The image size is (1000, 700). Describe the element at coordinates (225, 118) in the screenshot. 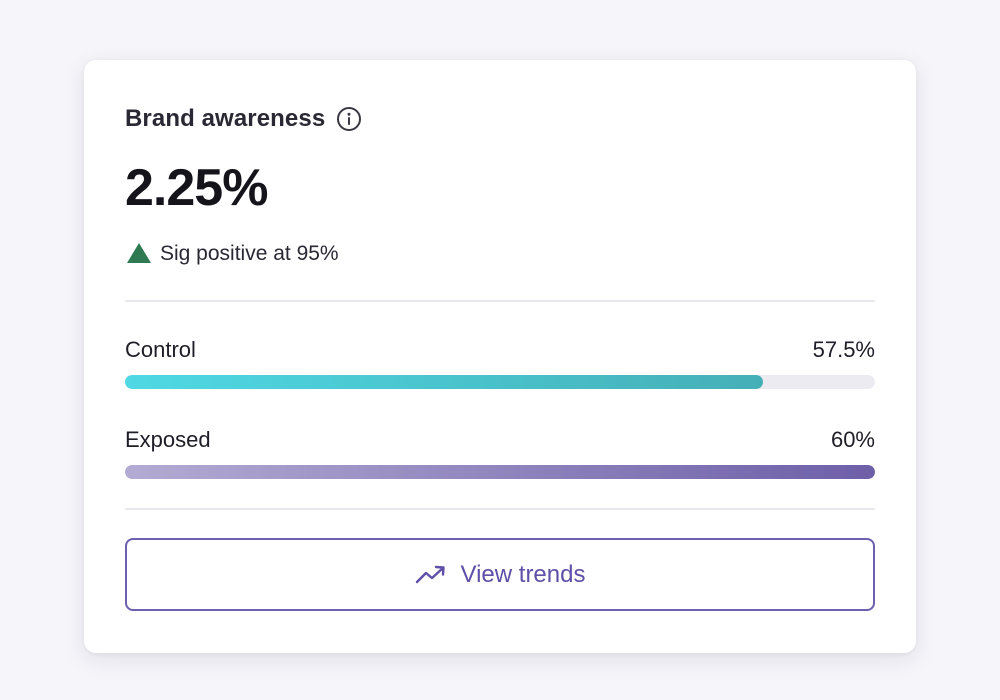

I see `card-title: Brand awareness` at that location.